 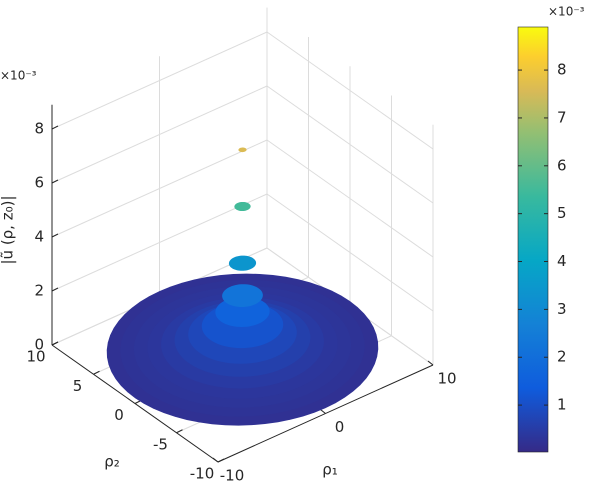 I want to click on z-tick-label: 6, so click(x=39, y=183).